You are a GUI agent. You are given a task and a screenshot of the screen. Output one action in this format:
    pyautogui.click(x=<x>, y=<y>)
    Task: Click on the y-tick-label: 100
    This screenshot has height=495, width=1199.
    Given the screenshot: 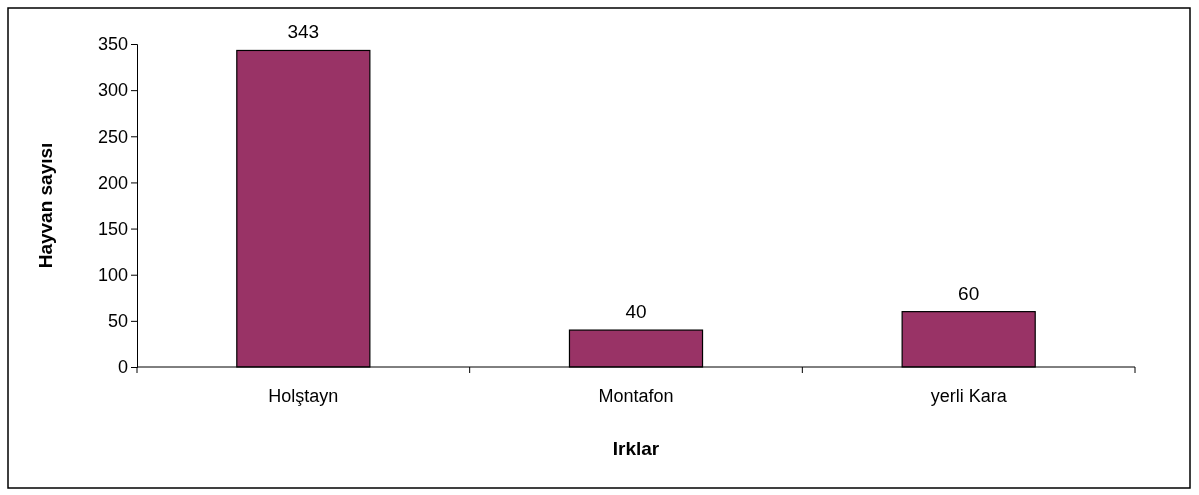 What is the action you would take?
    pyautogui.click(x=112, y=274)
    